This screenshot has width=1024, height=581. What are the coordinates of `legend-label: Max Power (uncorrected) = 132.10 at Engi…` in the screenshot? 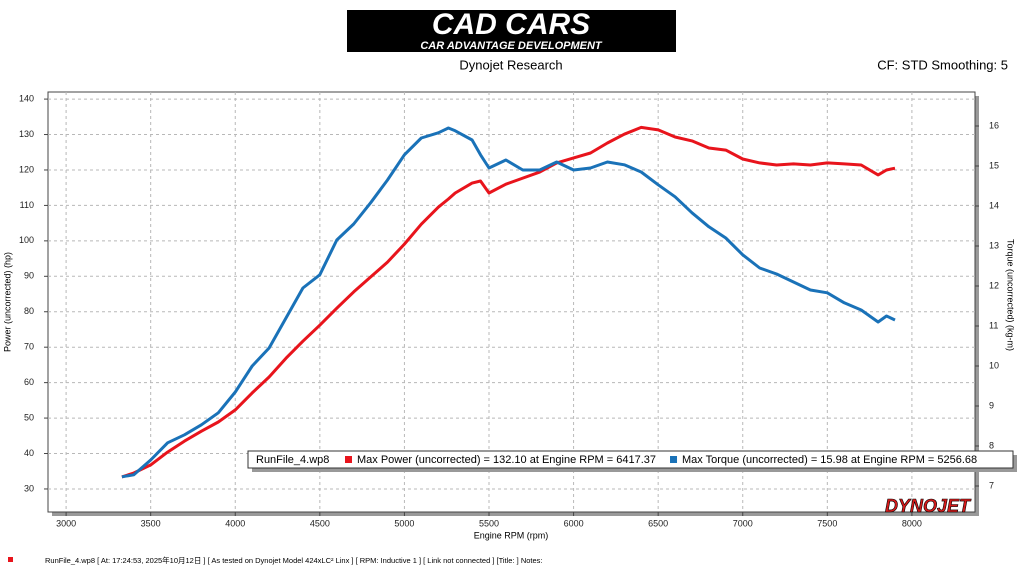 It's located at (506, 460).